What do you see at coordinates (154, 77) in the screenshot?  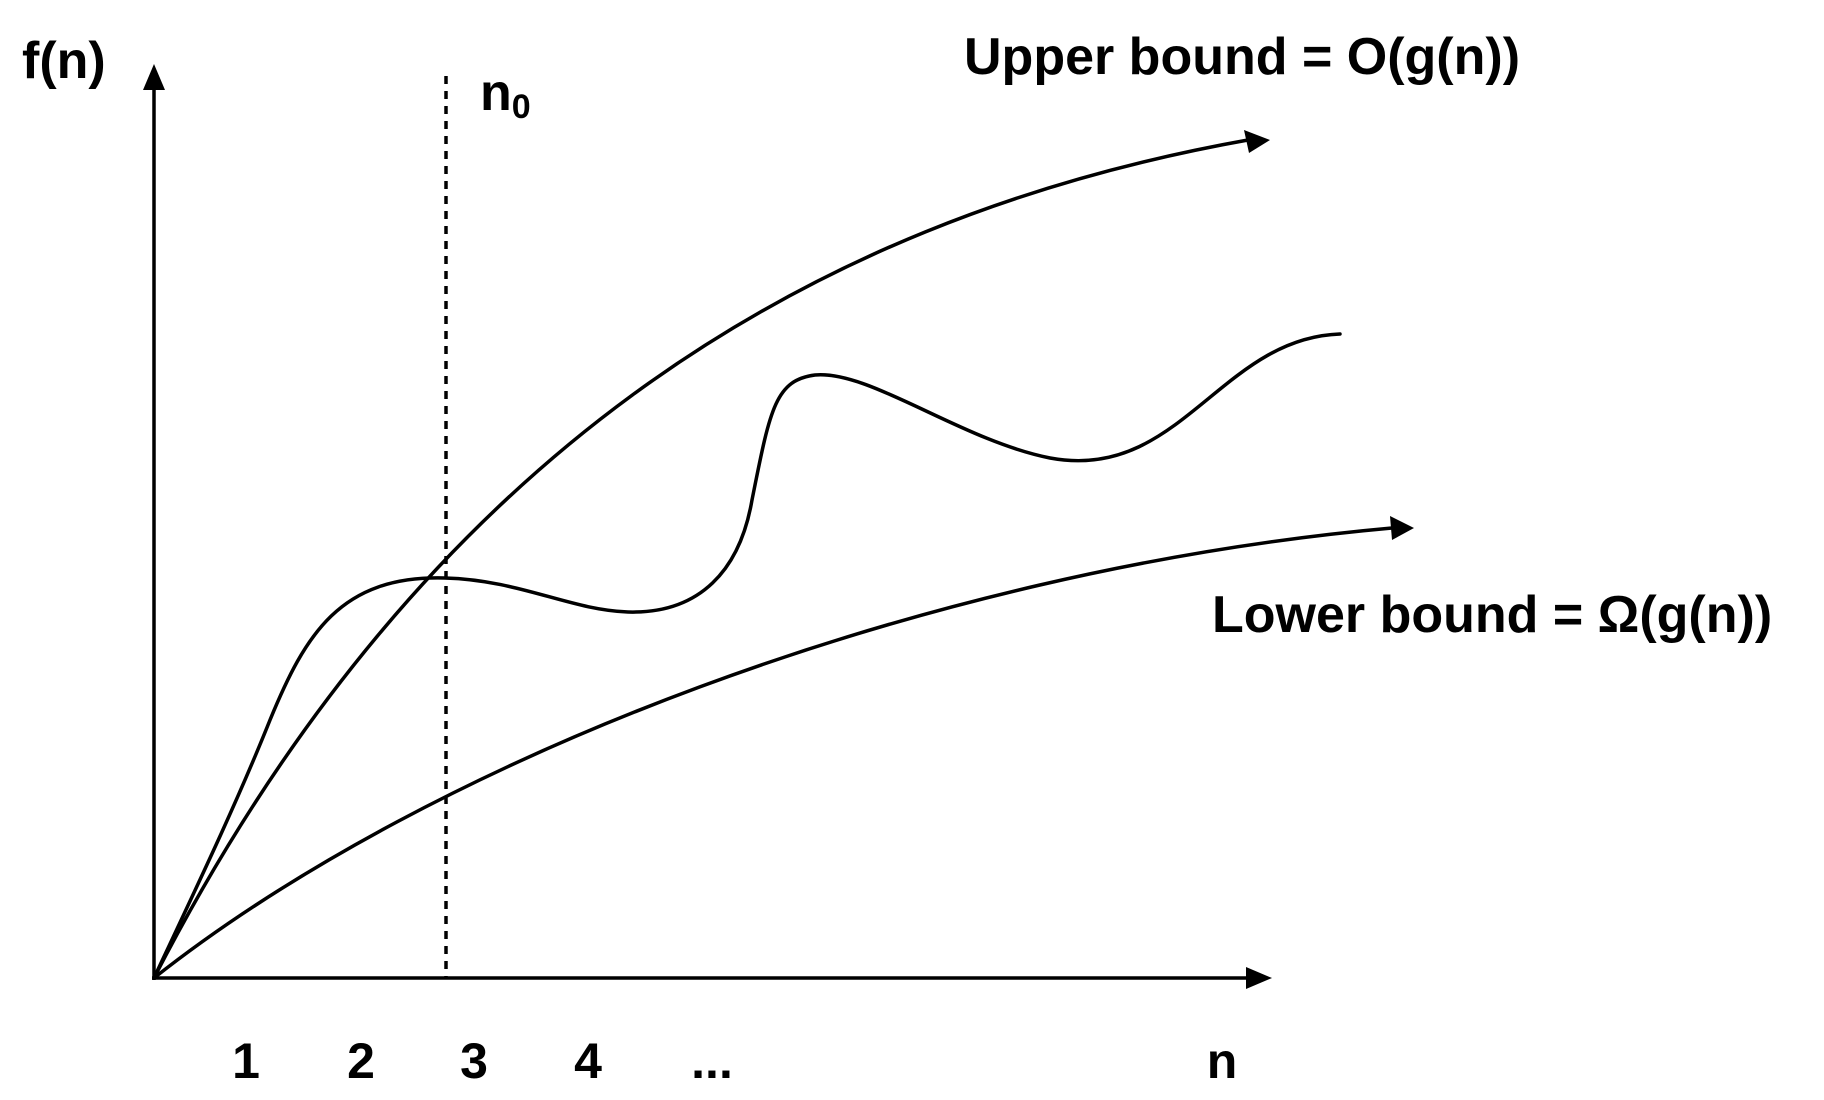 I see `y-axis-arrowhead` at bounding box center [154, 77].